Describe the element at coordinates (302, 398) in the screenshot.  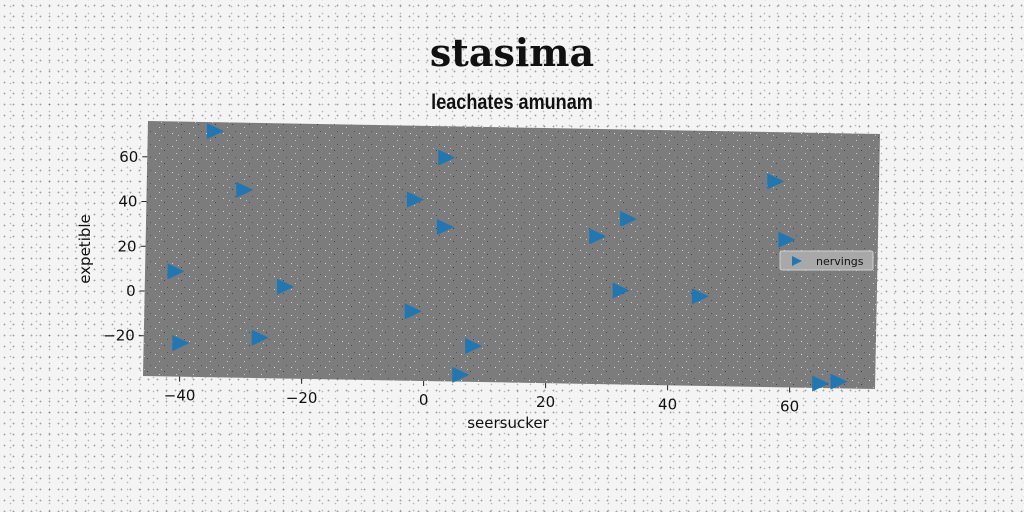
I see `x-tick-label: −20` at that location.